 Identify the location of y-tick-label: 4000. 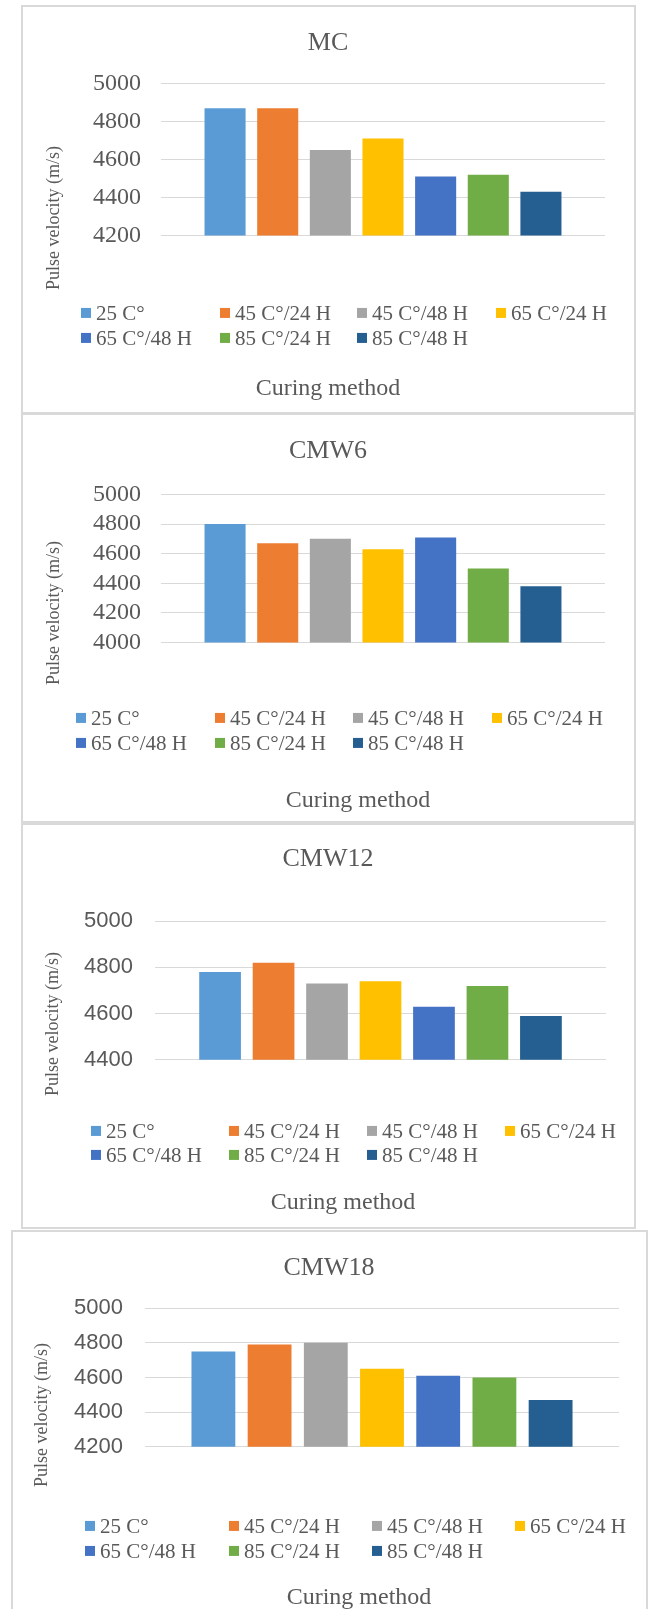
(117, 640).